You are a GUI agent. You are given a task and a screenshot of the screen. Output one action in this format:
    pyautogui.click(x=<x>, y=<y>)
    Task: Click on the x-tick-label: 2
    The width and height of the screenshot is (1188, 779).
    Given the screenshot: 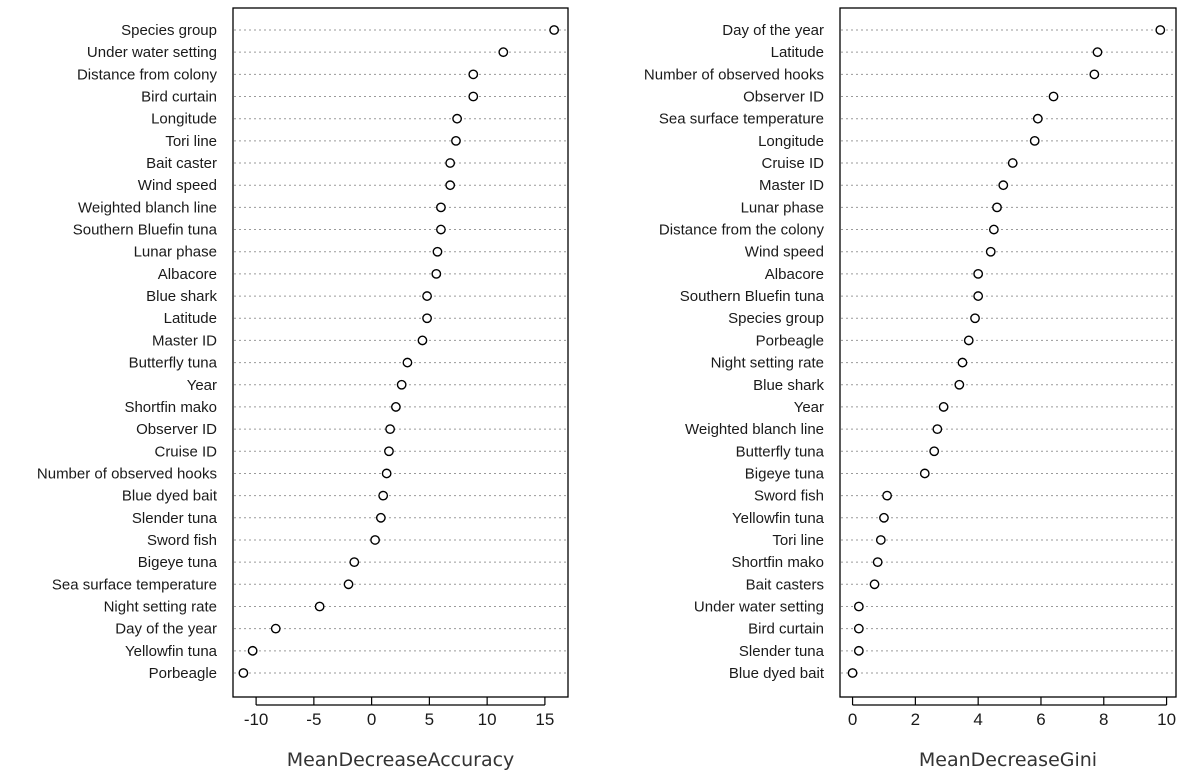 What is the action you would take?
    pyautogui.click(x=915, y=719)
    